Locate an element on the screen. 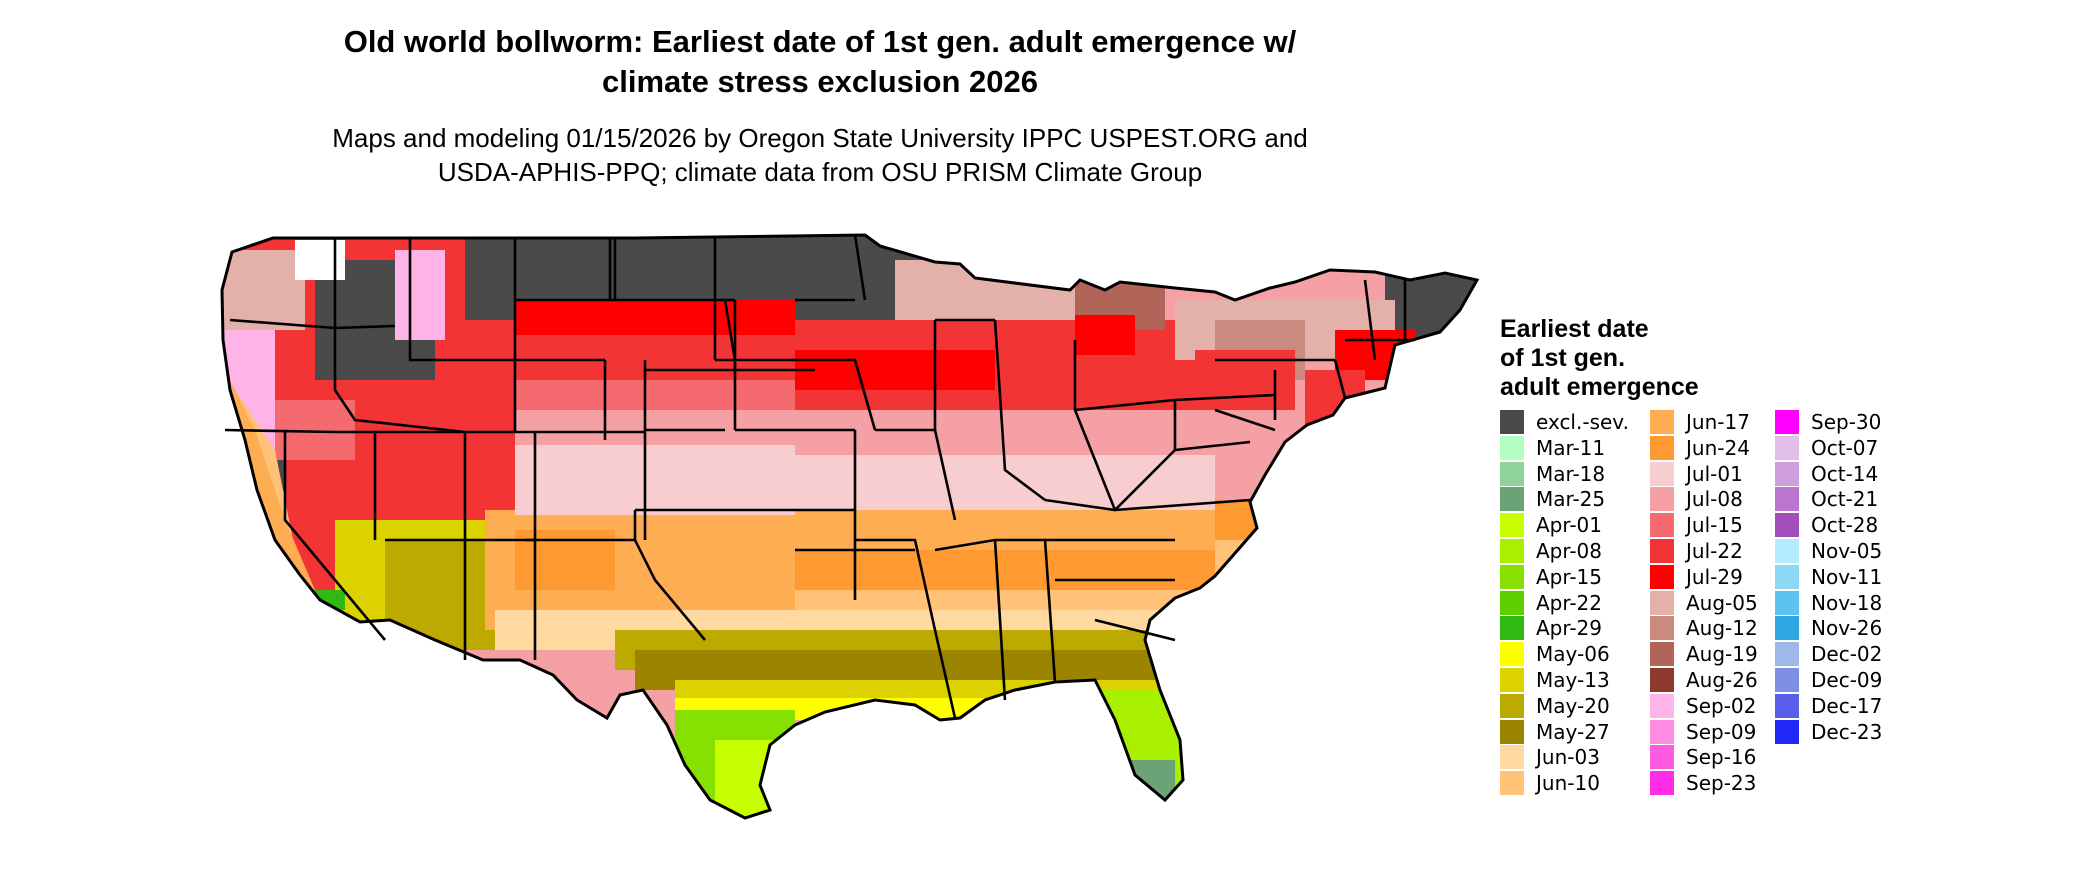  legend-label: Nov-18 is located at coordinates (1847, 602).